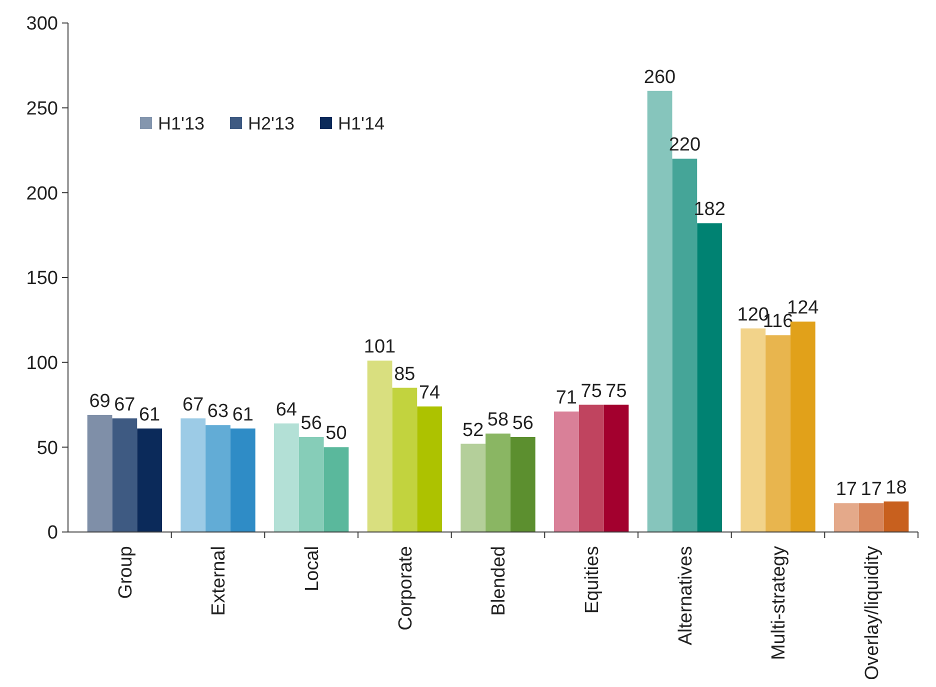 The height and width of the screenshot is (687, 936). I want to click on x-tick-label: External, so click(219, 581).